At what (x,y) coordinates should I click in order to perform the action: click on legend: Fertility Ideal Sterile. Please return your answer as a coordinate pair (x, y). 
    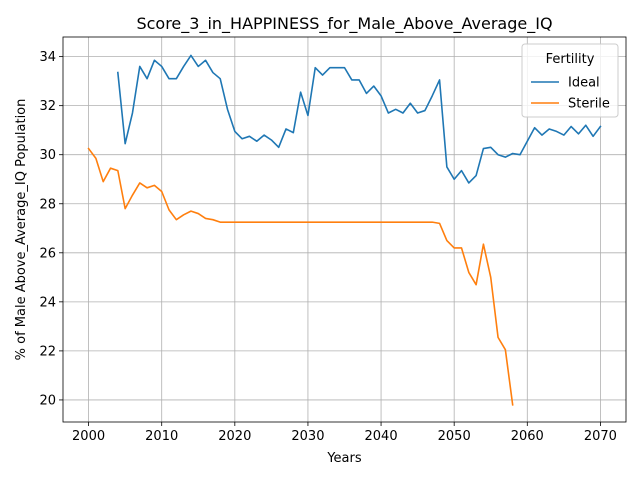
    Looking at the image, I should click on (570, 80).